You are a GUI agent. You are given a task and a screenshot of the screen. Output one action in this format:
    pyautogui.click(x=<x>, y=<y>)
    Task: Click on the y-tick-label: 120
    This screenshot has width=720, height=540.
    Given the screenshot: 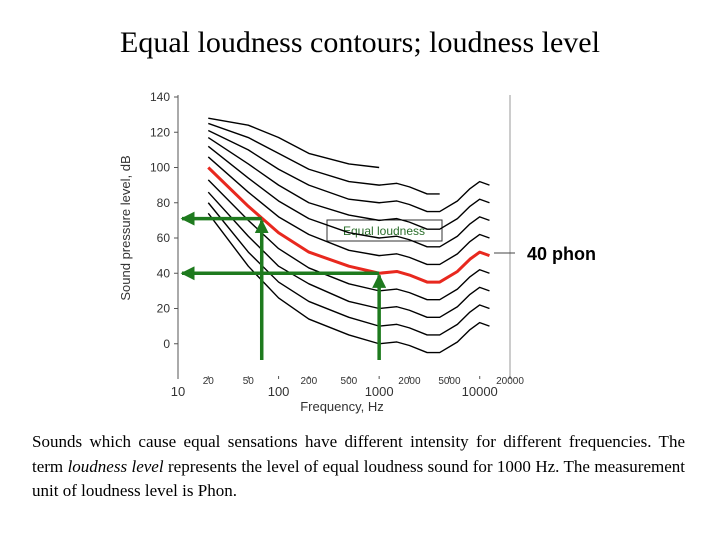 What is the action you would take?
    pyautogui.click(x=160, y=132)
    